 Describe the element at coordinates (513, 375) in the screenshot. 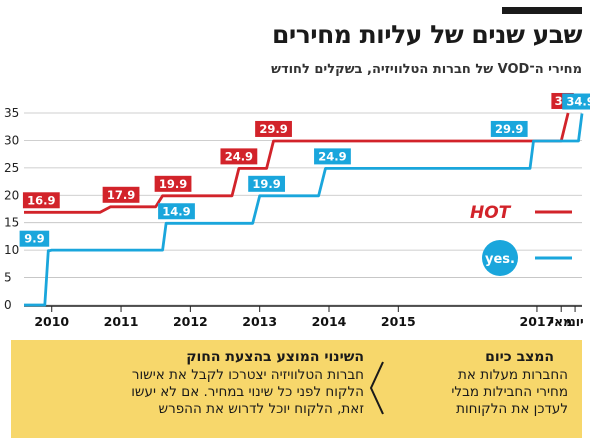

I see `current-state-line: החברות מעלות את` at that location.